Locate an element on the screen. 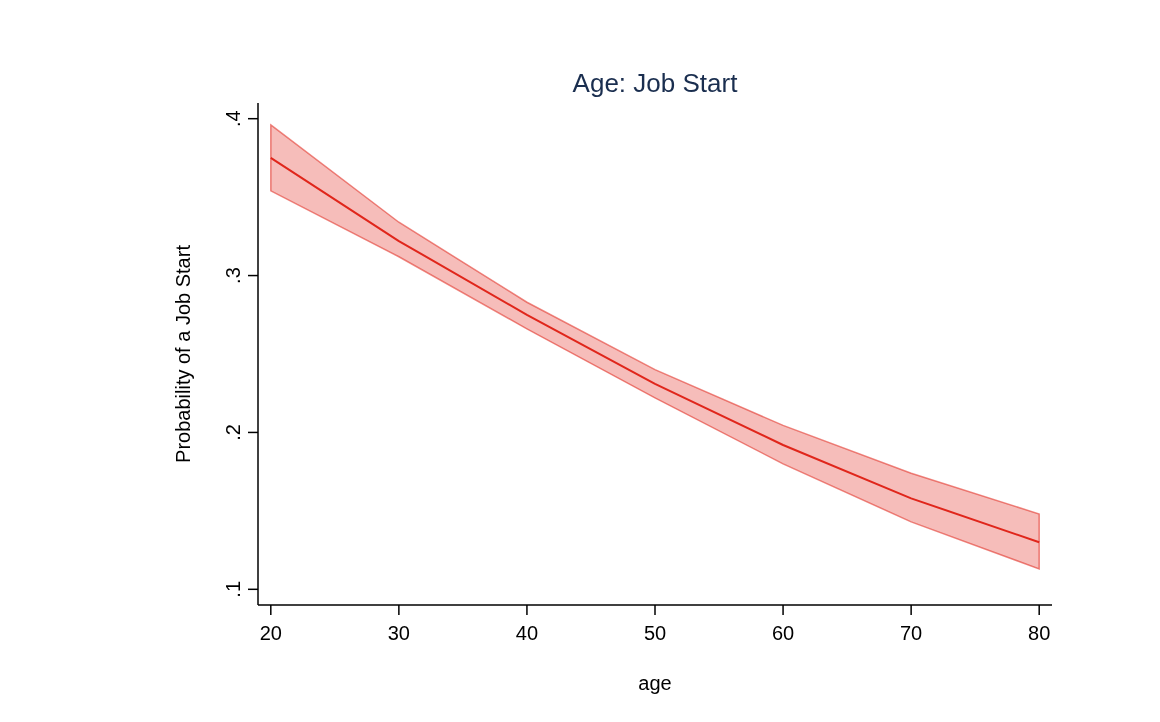 This screenshot has width=1160, height=722. y-tick-label: .2 is located at coordinates (233, 432).